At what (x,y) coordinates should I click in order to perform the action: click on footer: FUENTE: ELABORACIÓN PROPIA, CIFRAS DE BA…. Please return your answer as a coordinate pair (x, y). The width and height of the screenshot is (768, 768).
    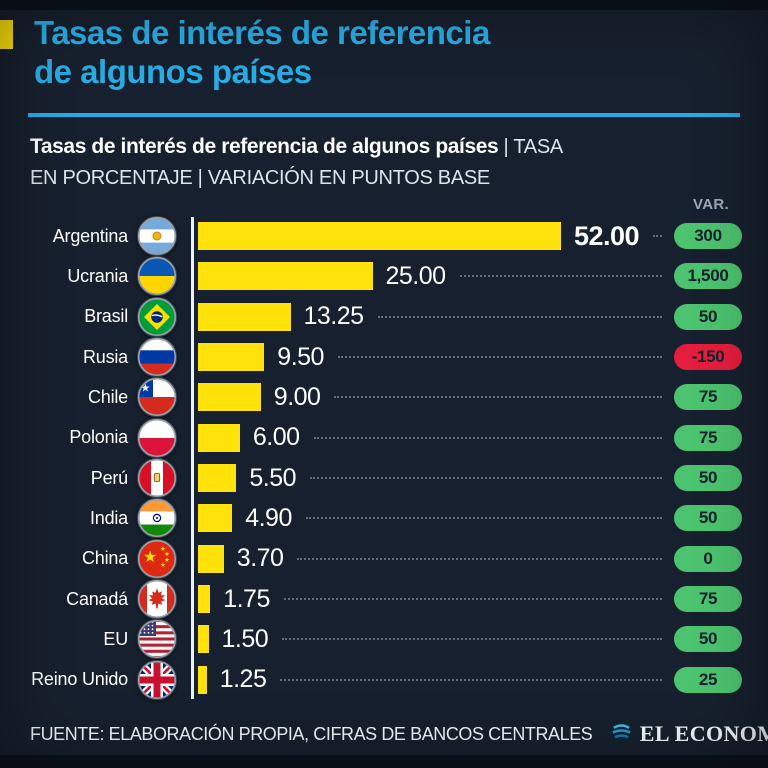
    Looking at the image, I should click on (399, 734).